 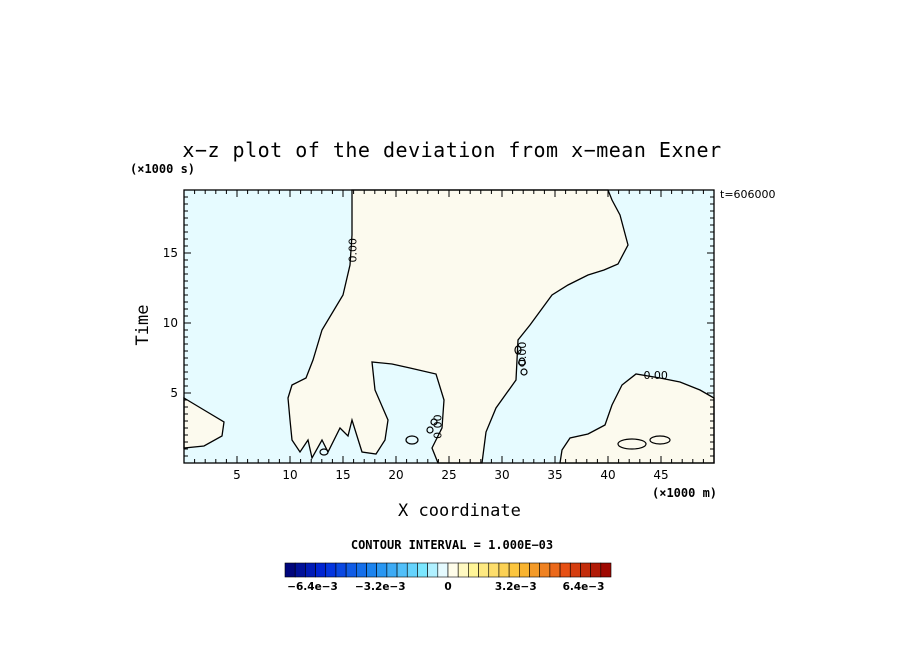 I want to click on x-tick-label: 15, so click(x=342, y=475).